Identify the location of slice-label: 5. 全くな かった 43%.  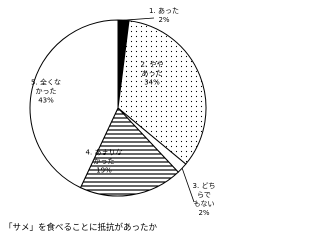
(46, 92).